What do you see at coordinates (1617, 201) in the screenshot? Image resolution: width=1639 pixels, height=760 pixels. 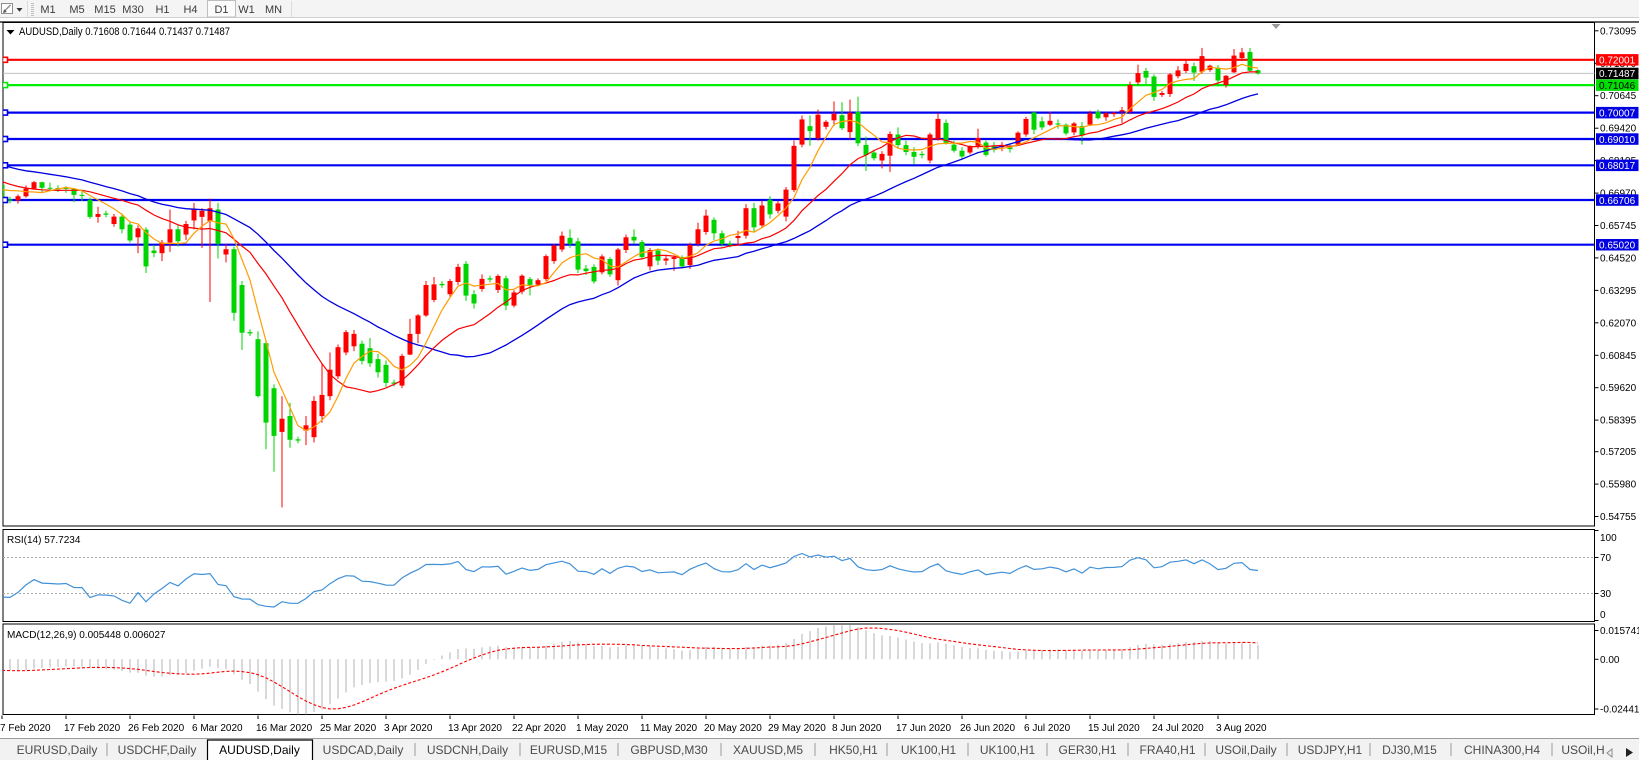 I see `svg-text: 0.66706` at bounding box center [1617, 201].